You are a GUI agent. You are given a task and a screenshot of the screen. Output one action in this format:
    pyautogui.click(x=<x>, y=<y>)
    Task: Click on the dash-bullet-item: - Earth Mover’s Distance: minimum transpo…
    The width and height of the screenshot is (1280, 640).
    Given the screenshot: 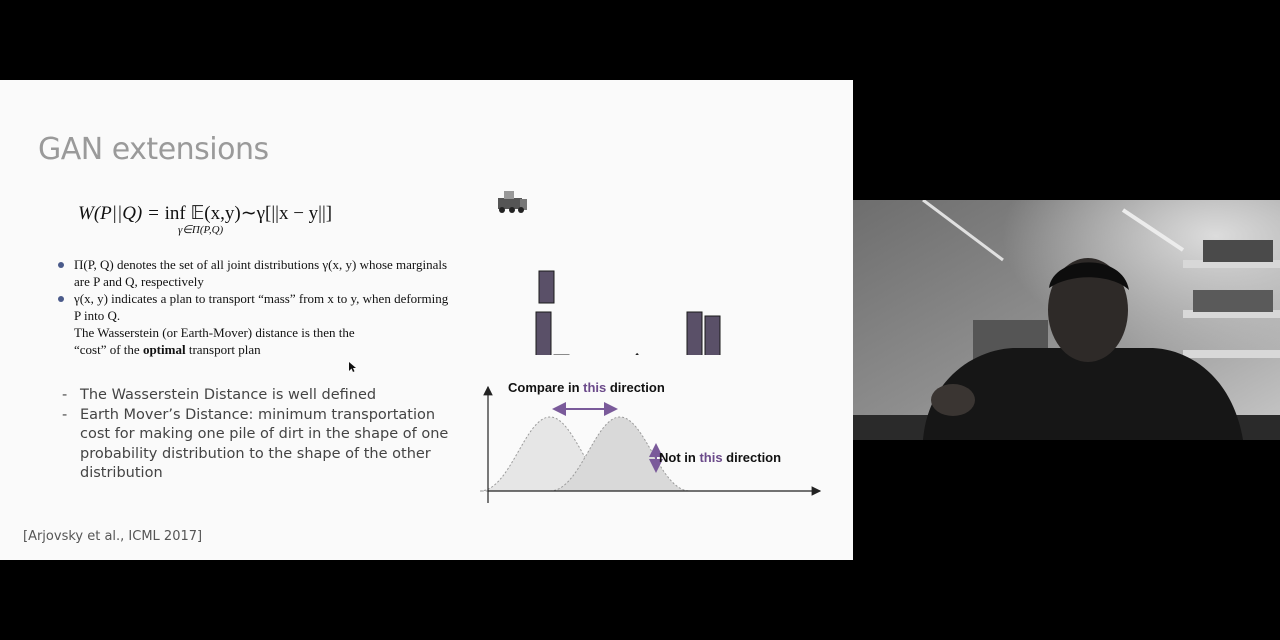 What is the action you would take?
    pyautogui.click(x=262, y=445)
    